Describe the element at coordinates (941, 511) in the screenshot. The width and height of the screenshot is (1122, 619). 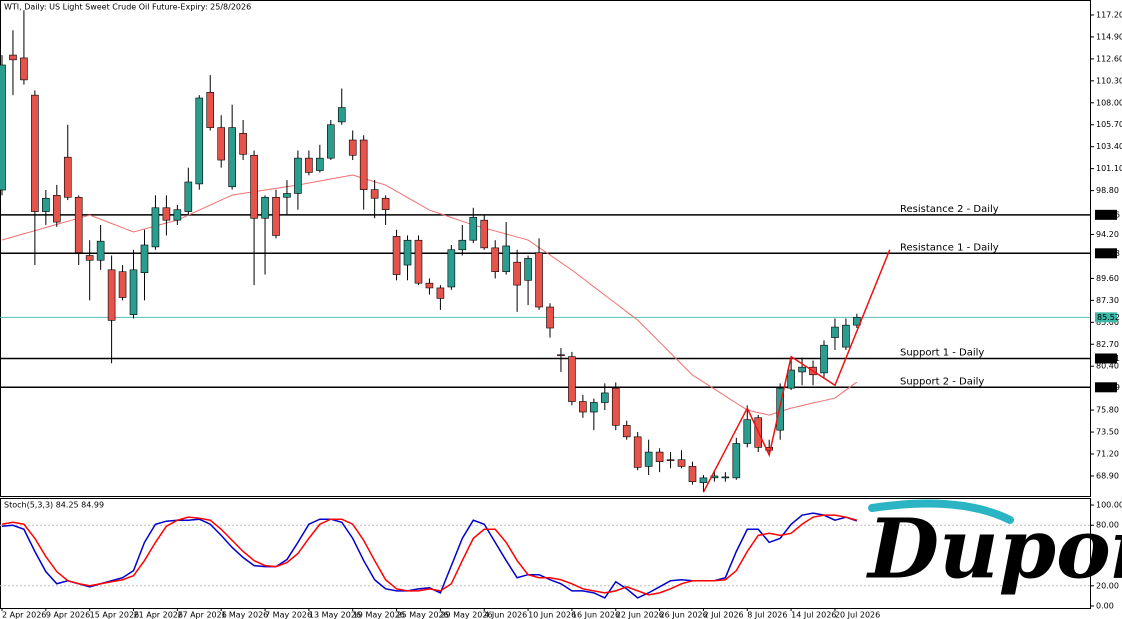
I see `watermark-swoosh` at that location.